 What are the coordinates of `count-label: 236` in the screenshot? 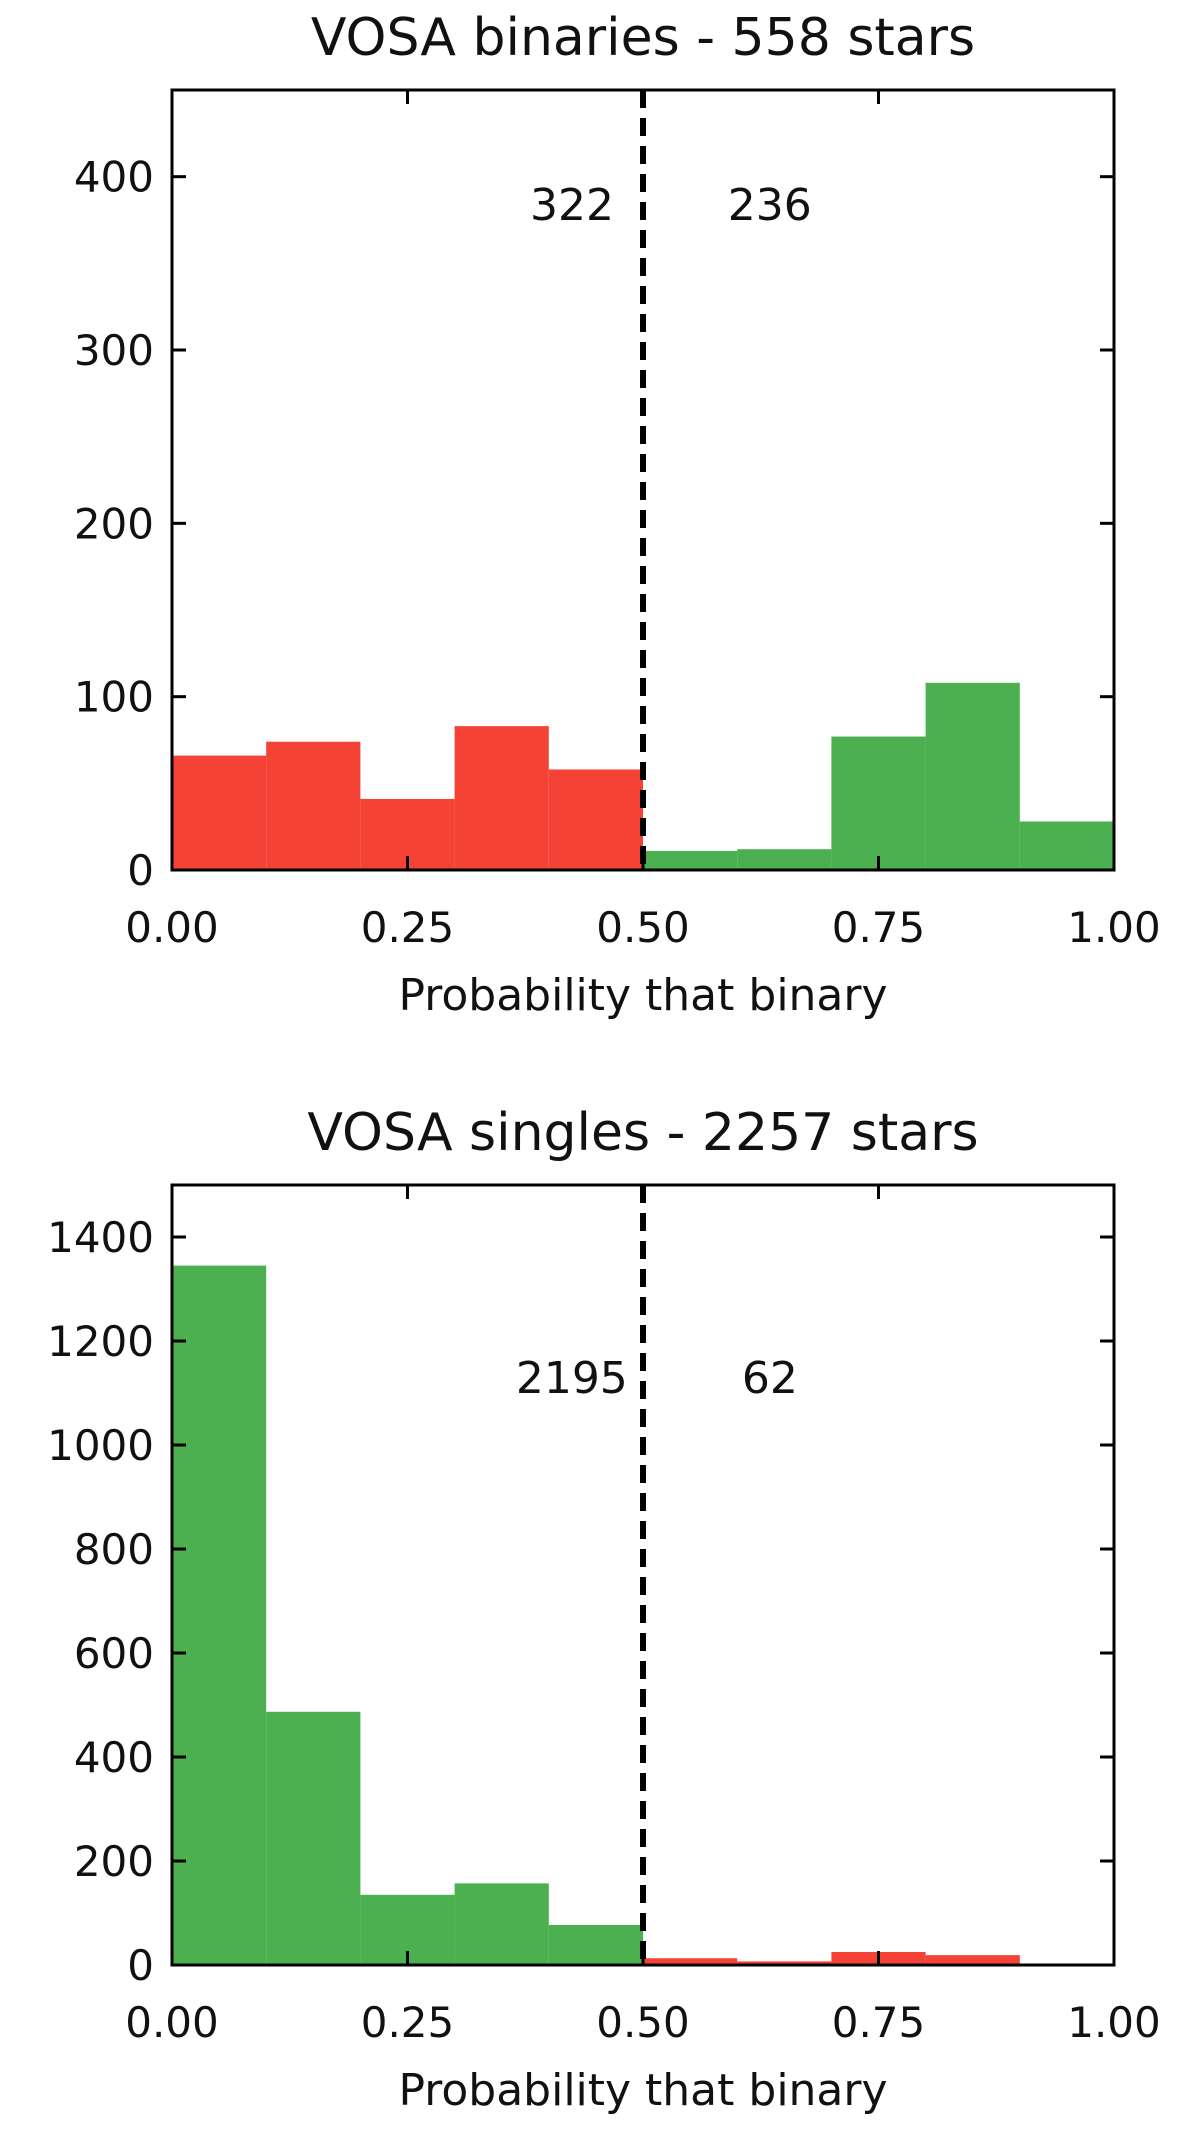 It's located at (770, 205).